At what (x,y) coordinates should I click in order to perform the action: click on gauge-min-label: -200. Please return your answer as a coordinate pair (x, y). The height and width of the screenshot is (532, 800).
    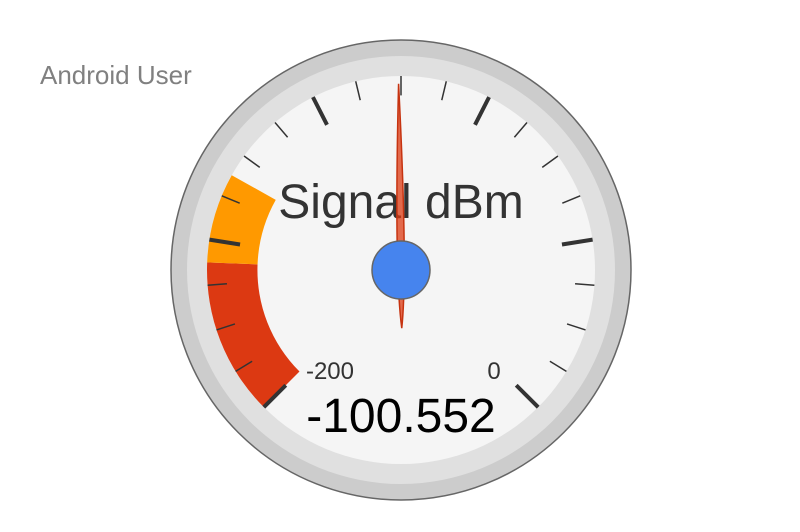
    Looking at the image, I should click on (330, 371).